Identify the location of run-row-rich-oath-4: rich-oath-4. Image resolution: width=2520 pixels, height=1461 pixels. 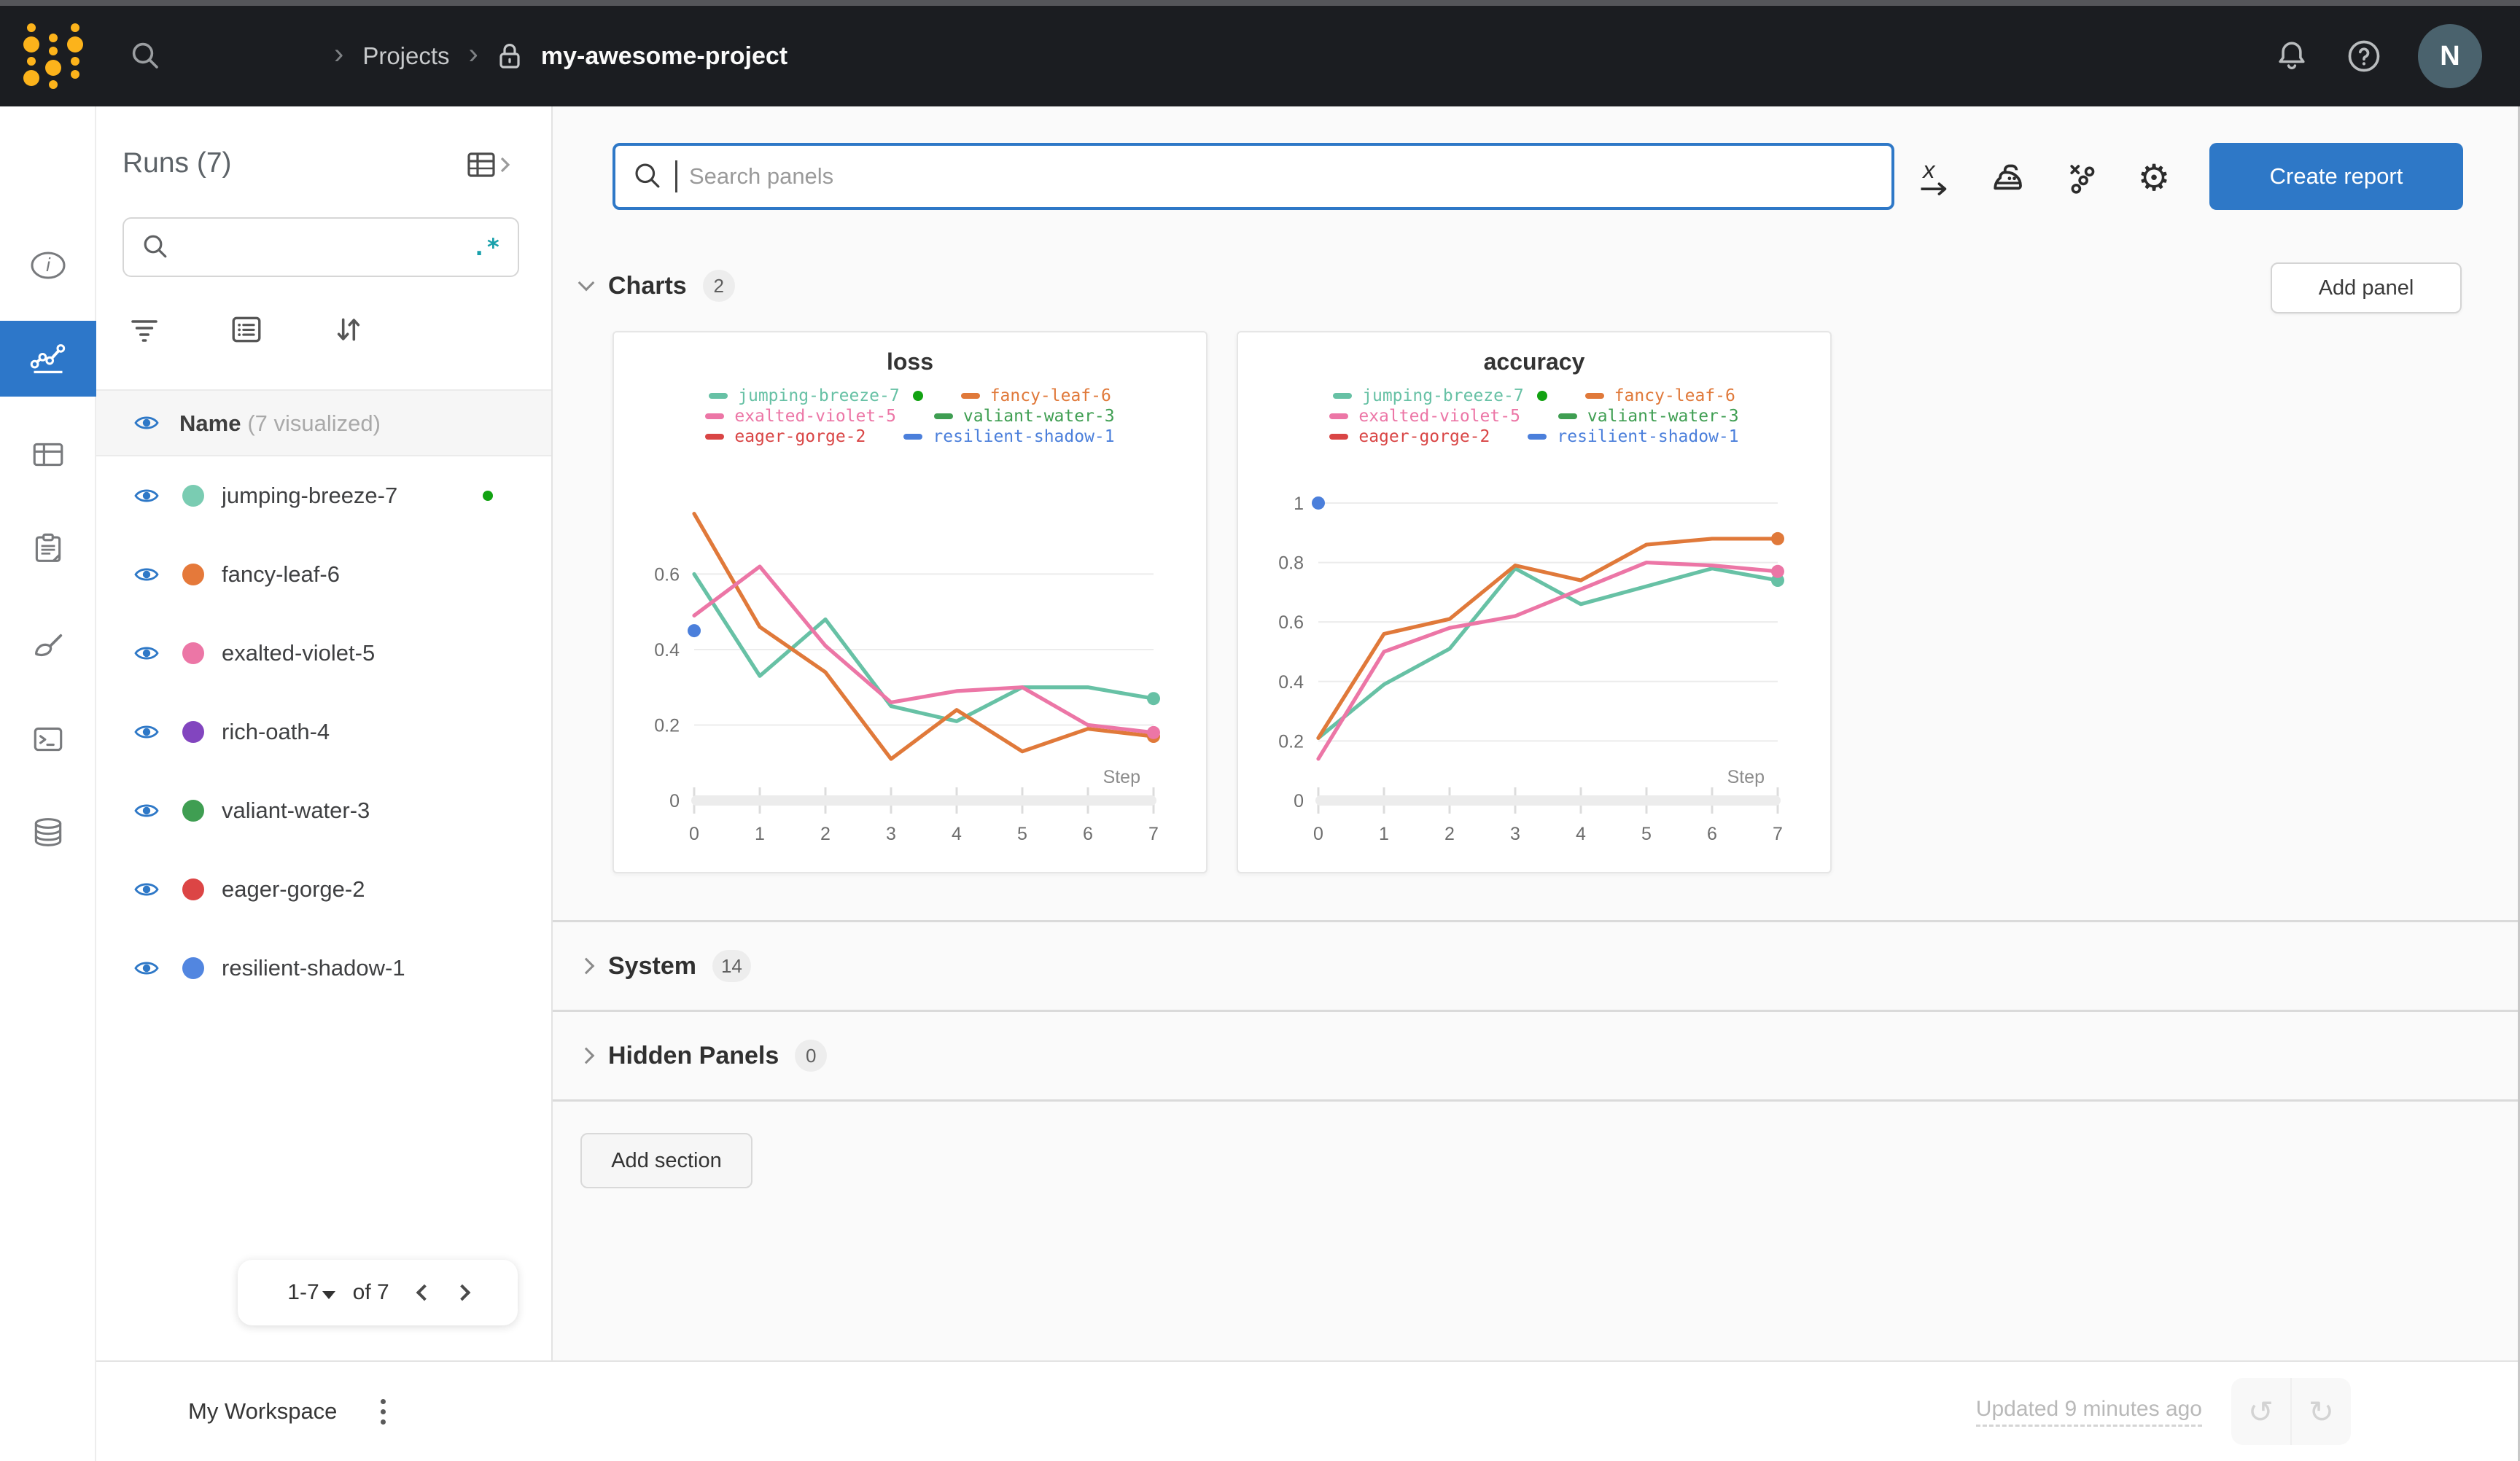
(323, 732).